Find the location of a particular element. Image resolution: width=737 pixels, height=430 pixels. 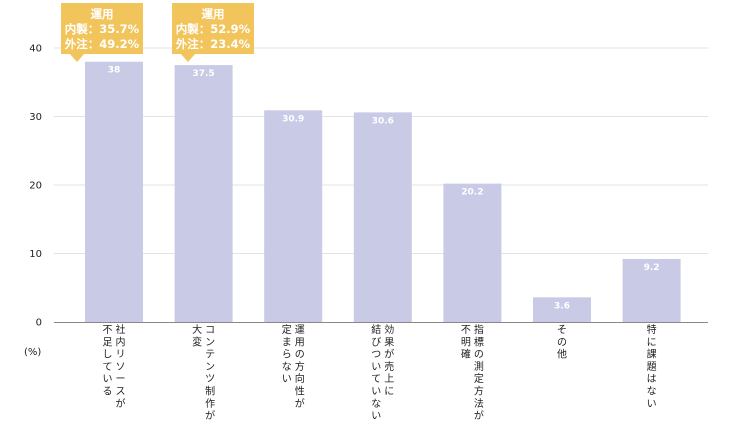

x-category-char: は is located at coordinates (652, 379).